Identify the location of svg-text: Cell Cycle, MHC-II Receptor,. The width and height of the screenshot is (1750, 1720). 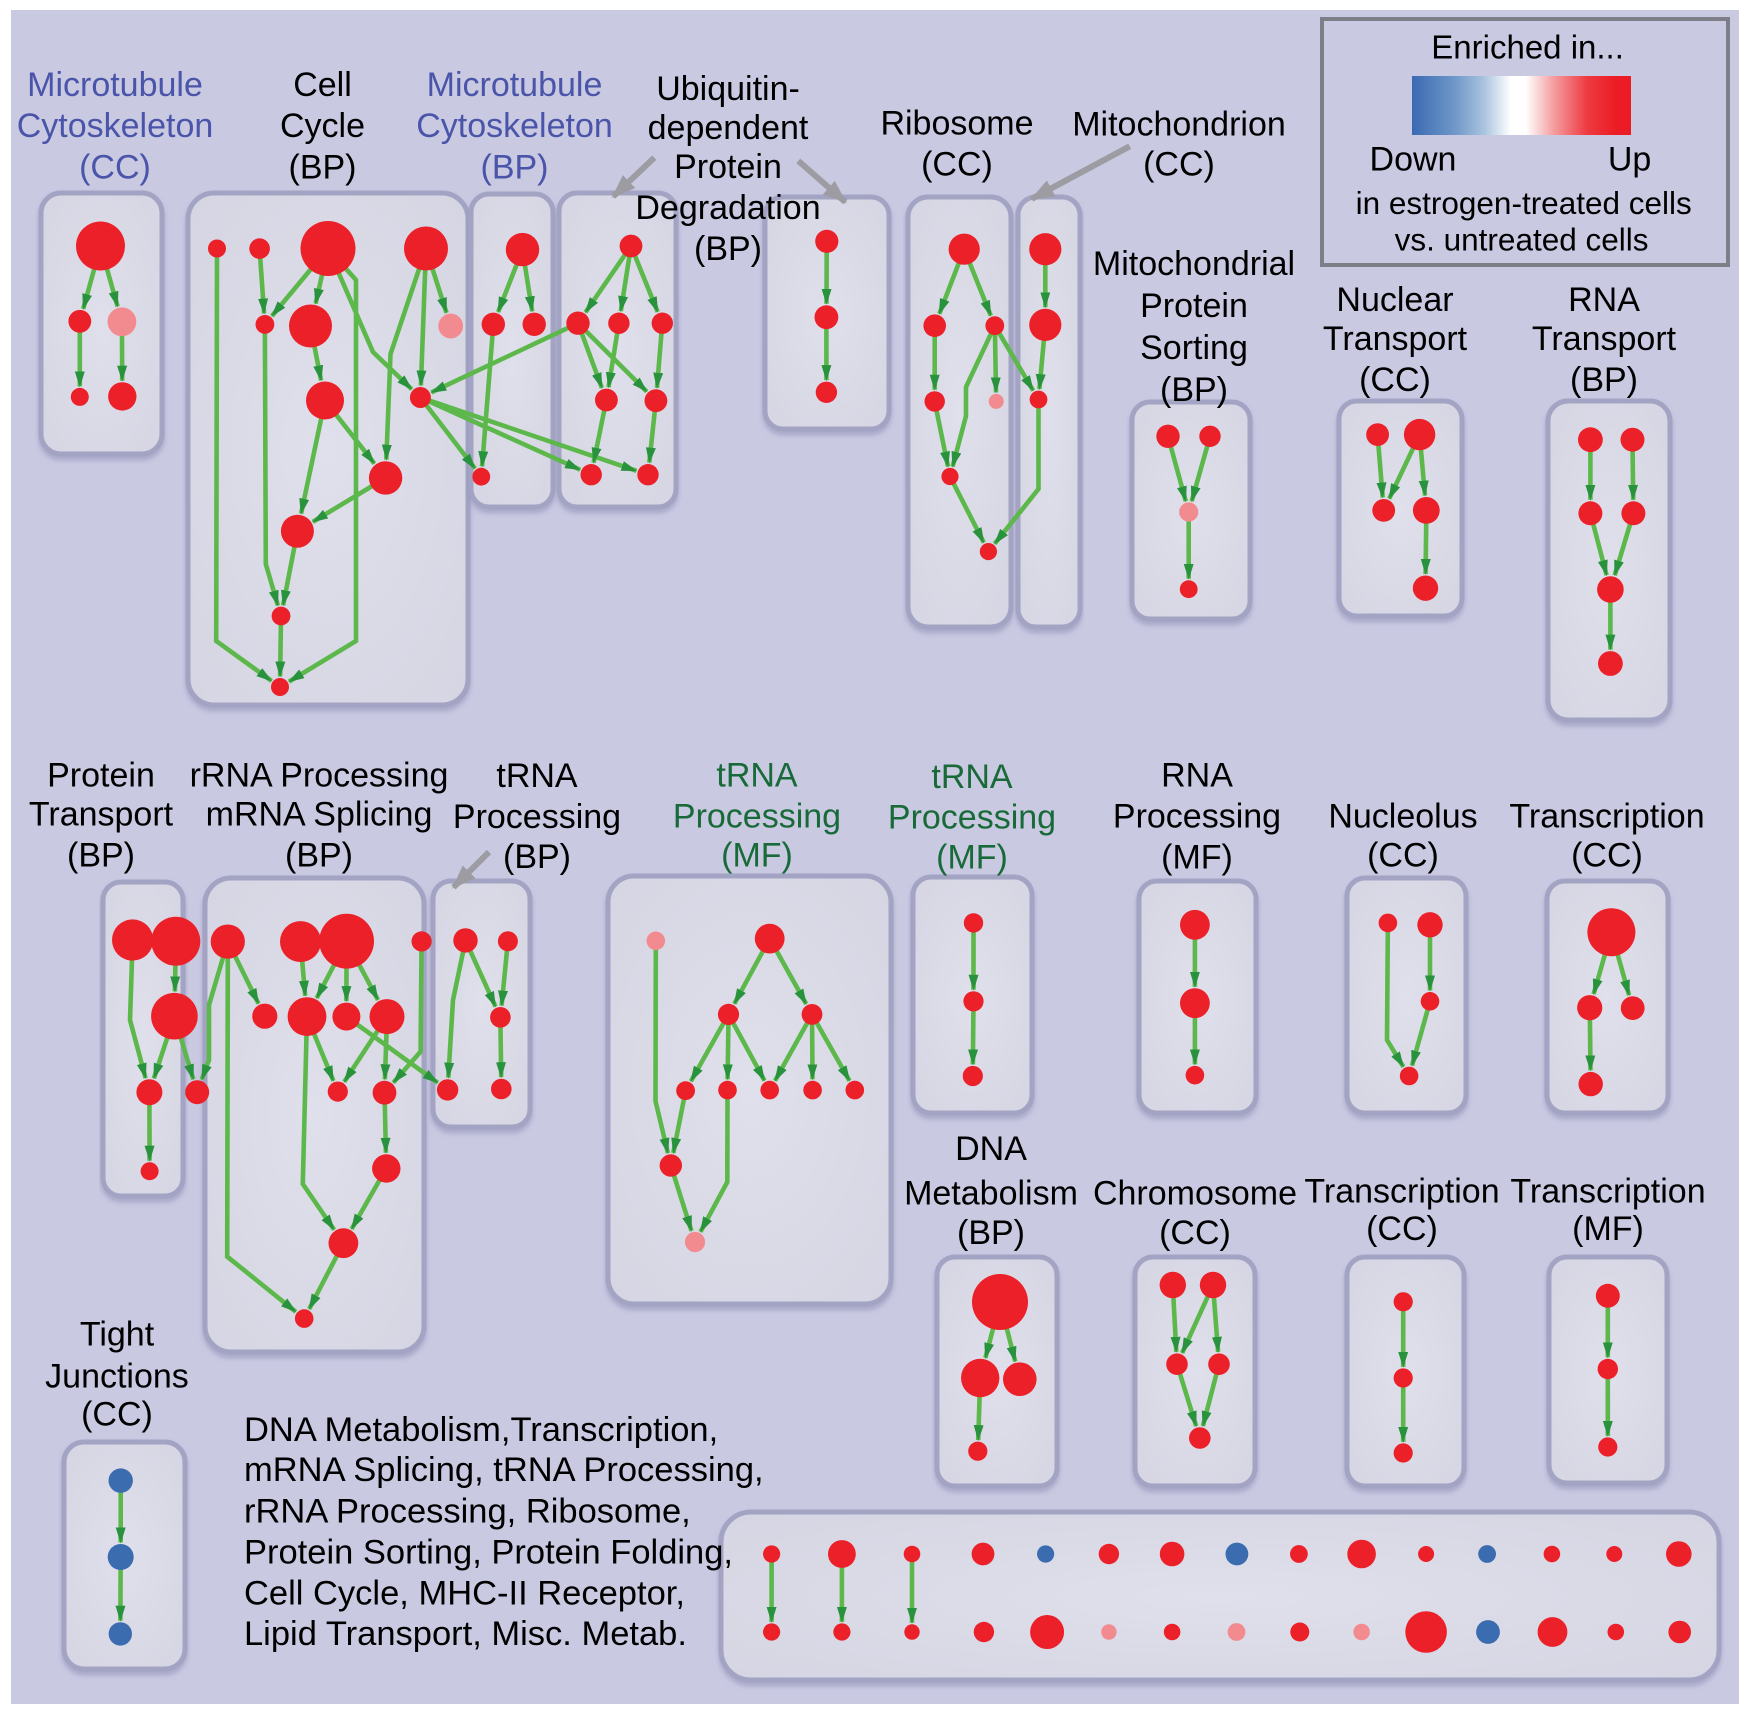
(464, 1594).